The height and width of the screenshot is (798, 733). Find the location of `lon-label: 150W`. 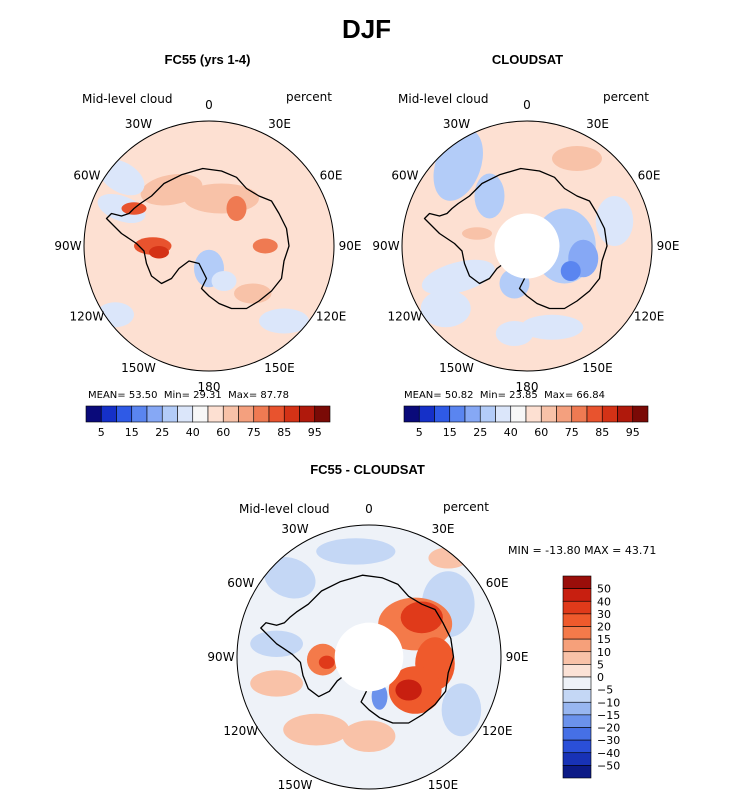

lon-label: 150W is located at coordinates (138, 368).